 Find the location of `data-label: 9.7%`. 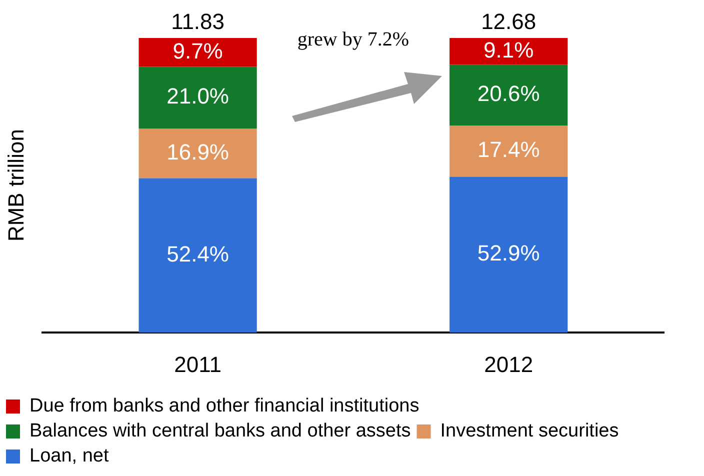

data-label: 9.7% is located at coordinates (197, 51).